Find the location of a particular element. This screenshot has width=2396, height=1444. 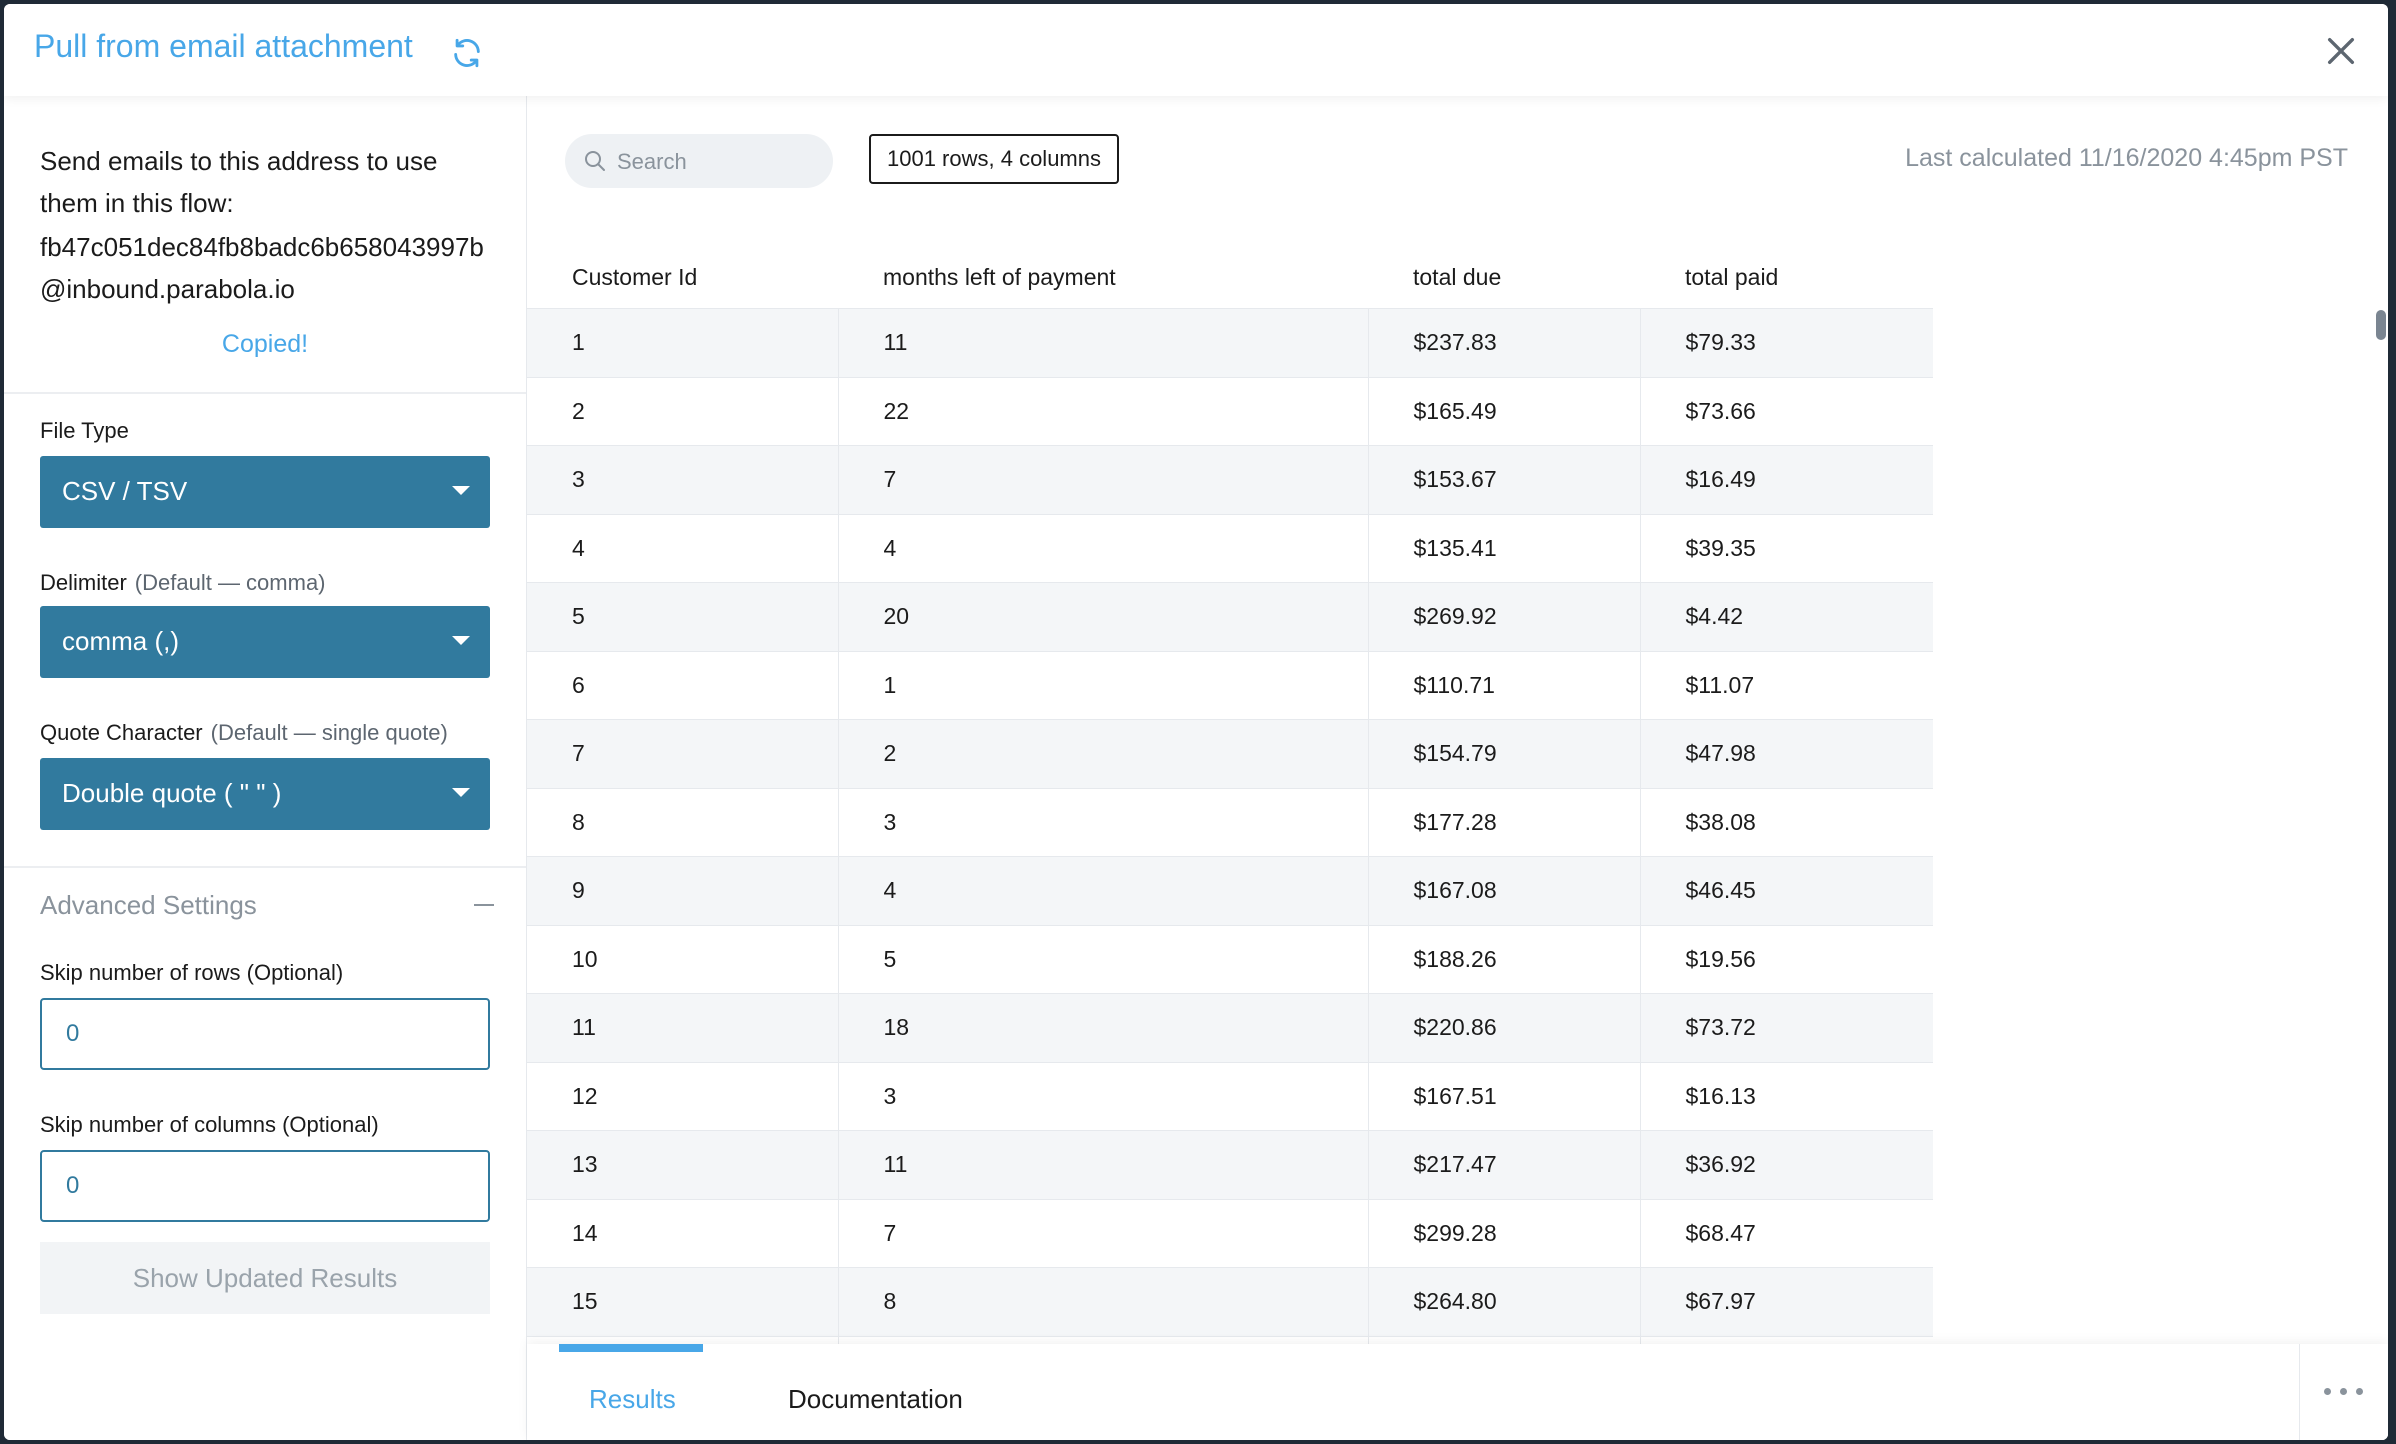

table-row: 15 8 $264.80 $67.97 is located at coordinates (1230, 1302).